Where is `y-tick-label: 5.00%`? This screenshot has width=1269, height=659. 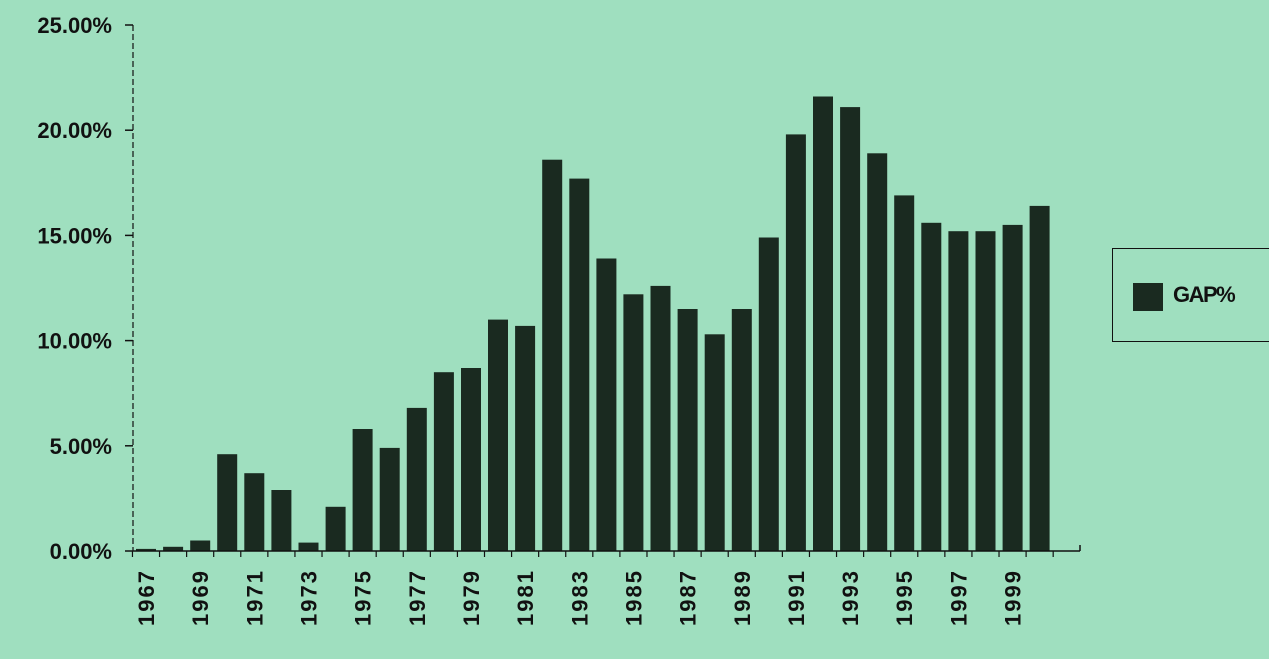
y-tick-label: 5.00% is located at coordinates (81, 446).